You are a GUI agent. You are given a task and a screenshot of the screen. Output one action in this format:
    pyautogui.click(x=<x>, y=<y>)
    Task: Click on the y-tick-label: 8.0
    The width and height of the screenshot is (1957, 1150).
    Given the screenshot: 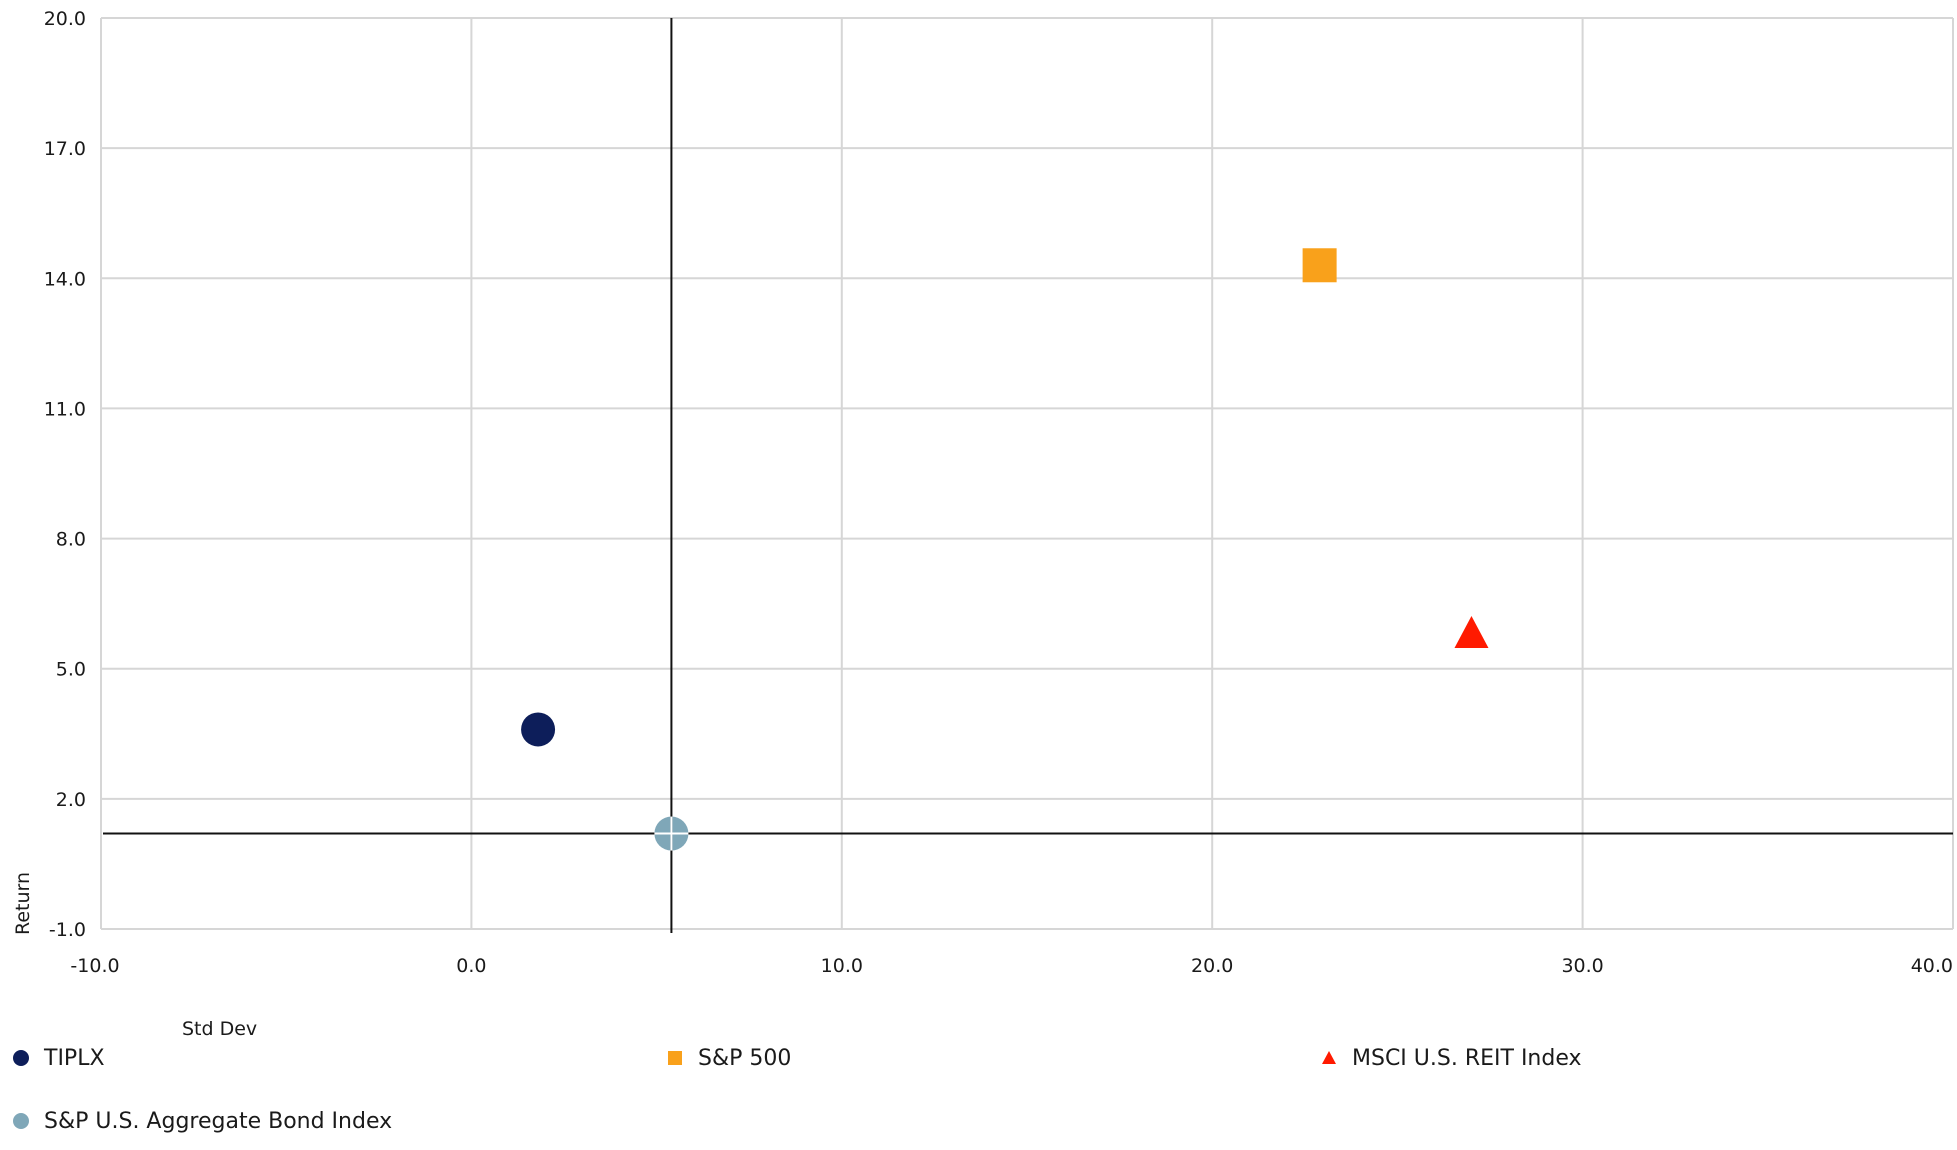 What is the action you would take?
    pyautogui.click(x=71, y=540)
    